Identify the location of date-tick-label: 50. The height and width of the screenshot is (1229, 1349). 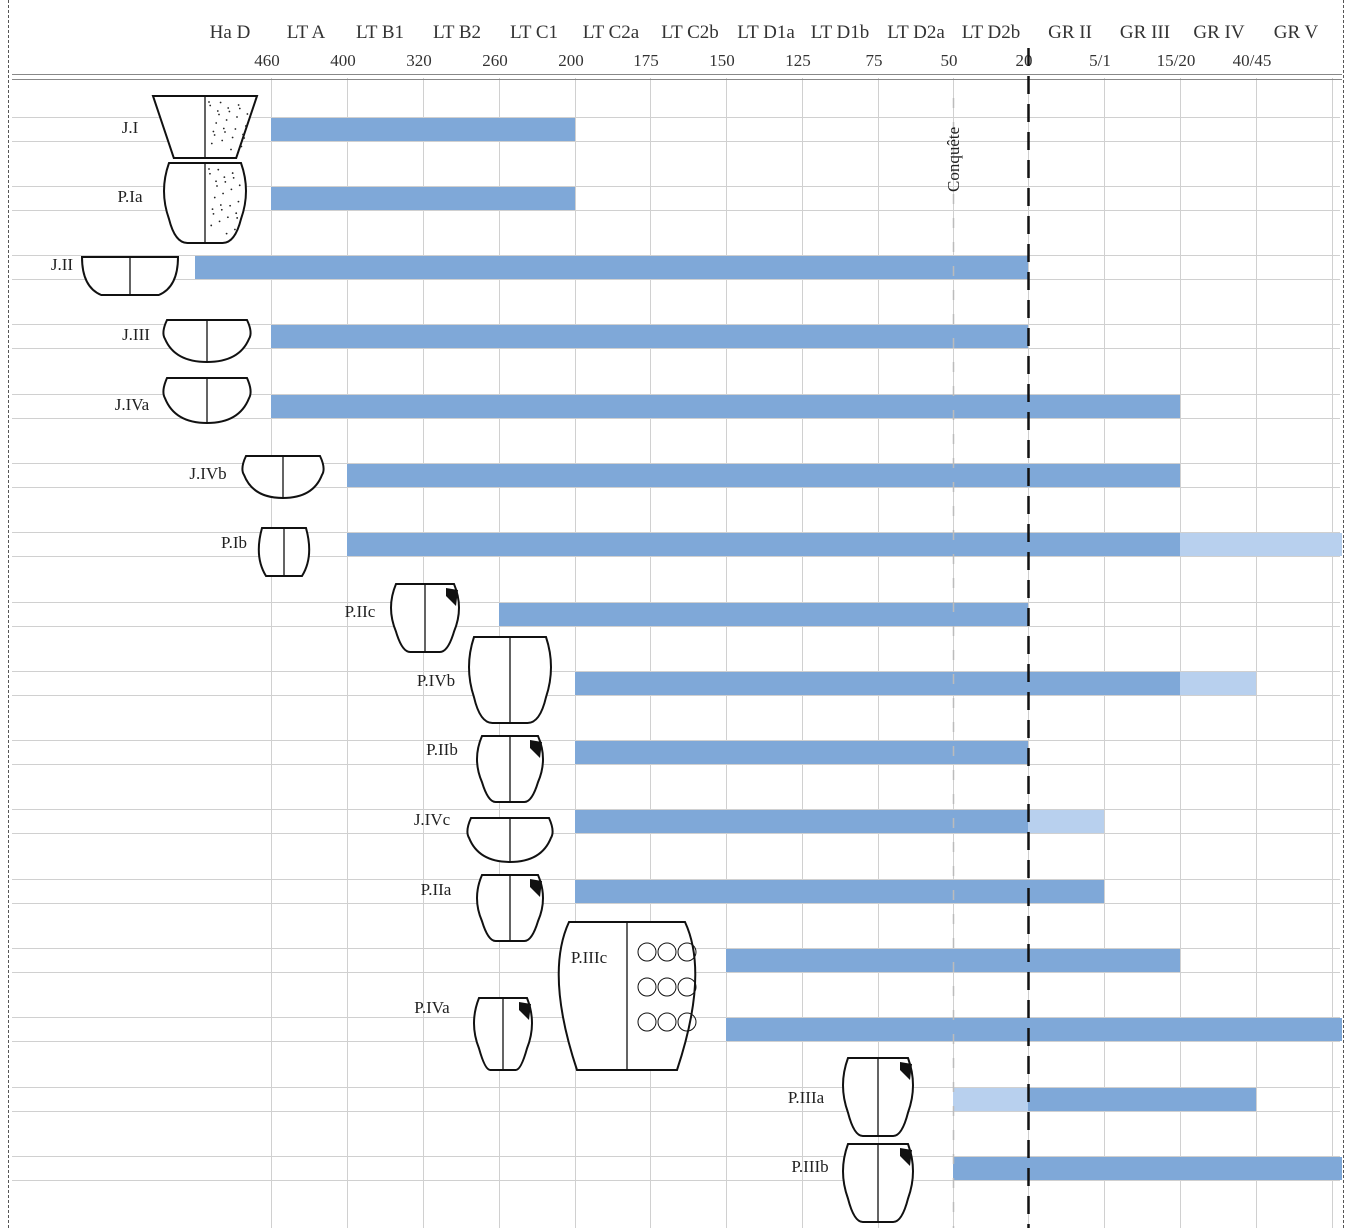
(949, 60).